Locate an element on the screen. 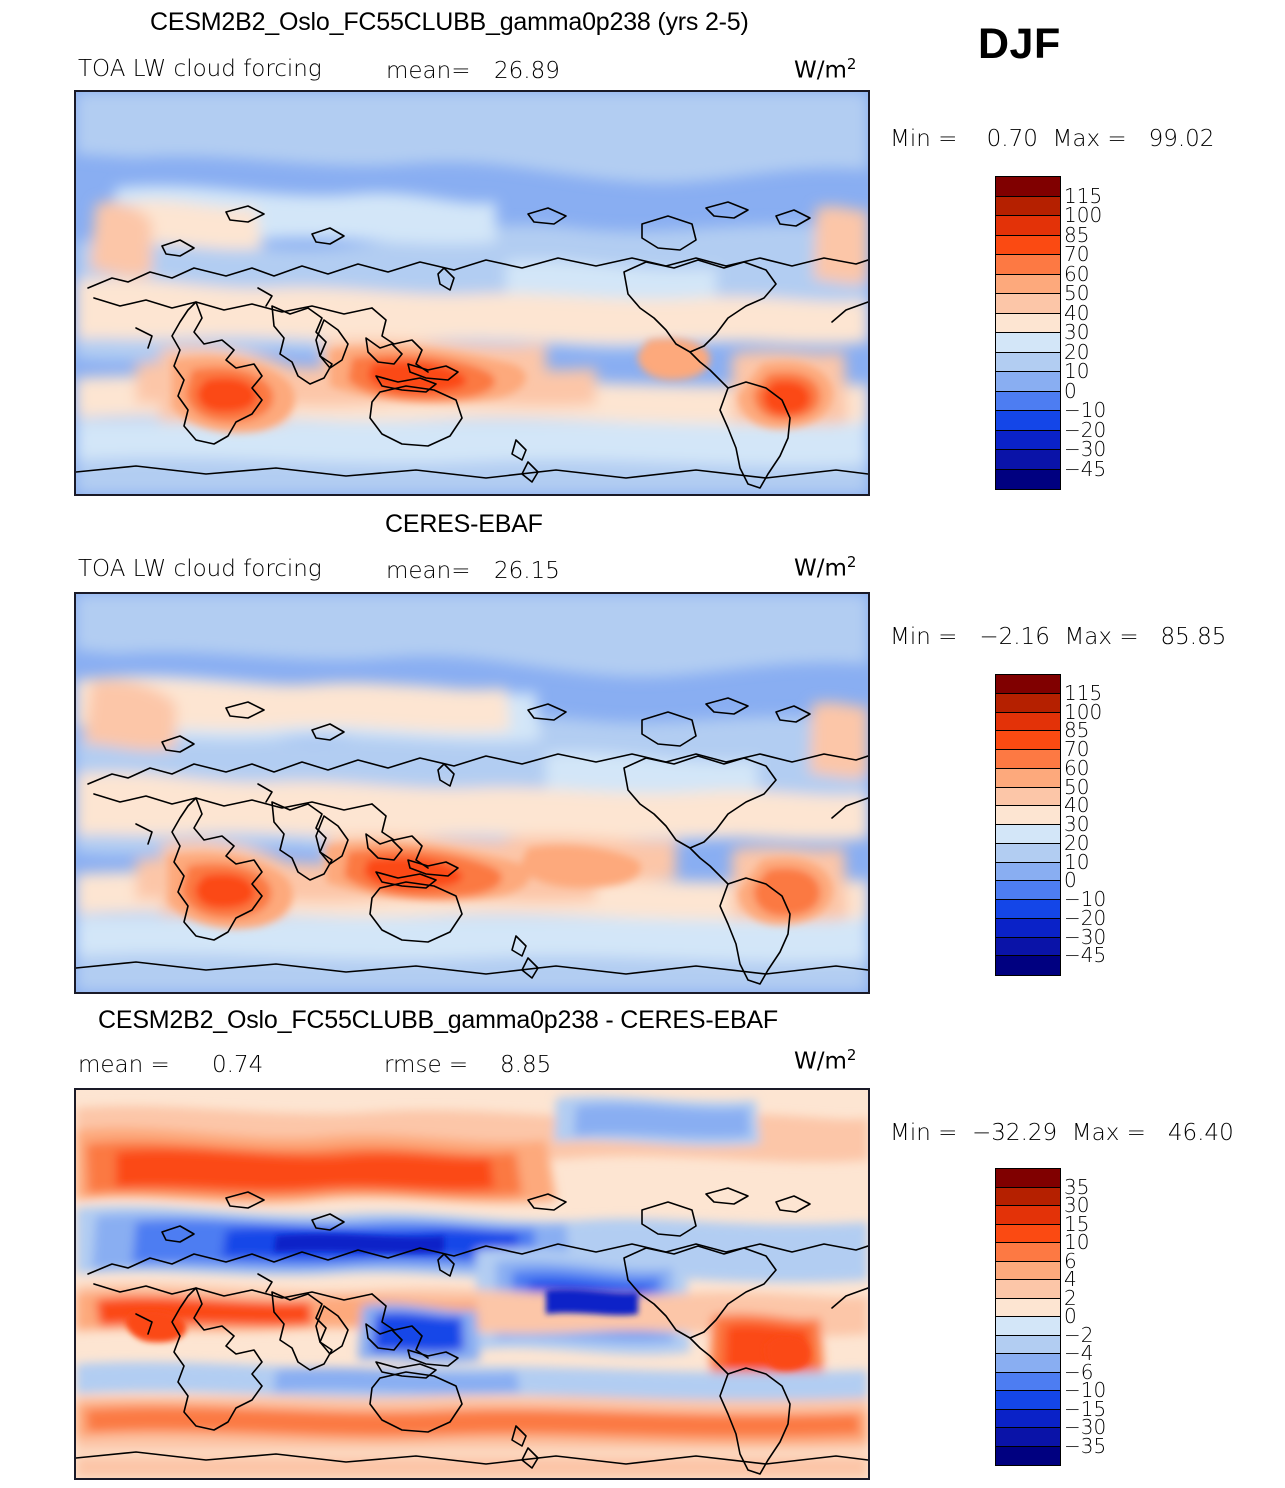 The height and width of the screenshot is (1488, 1285). colorbar-tick-label: 60 is located at coordinates (1077, 767).